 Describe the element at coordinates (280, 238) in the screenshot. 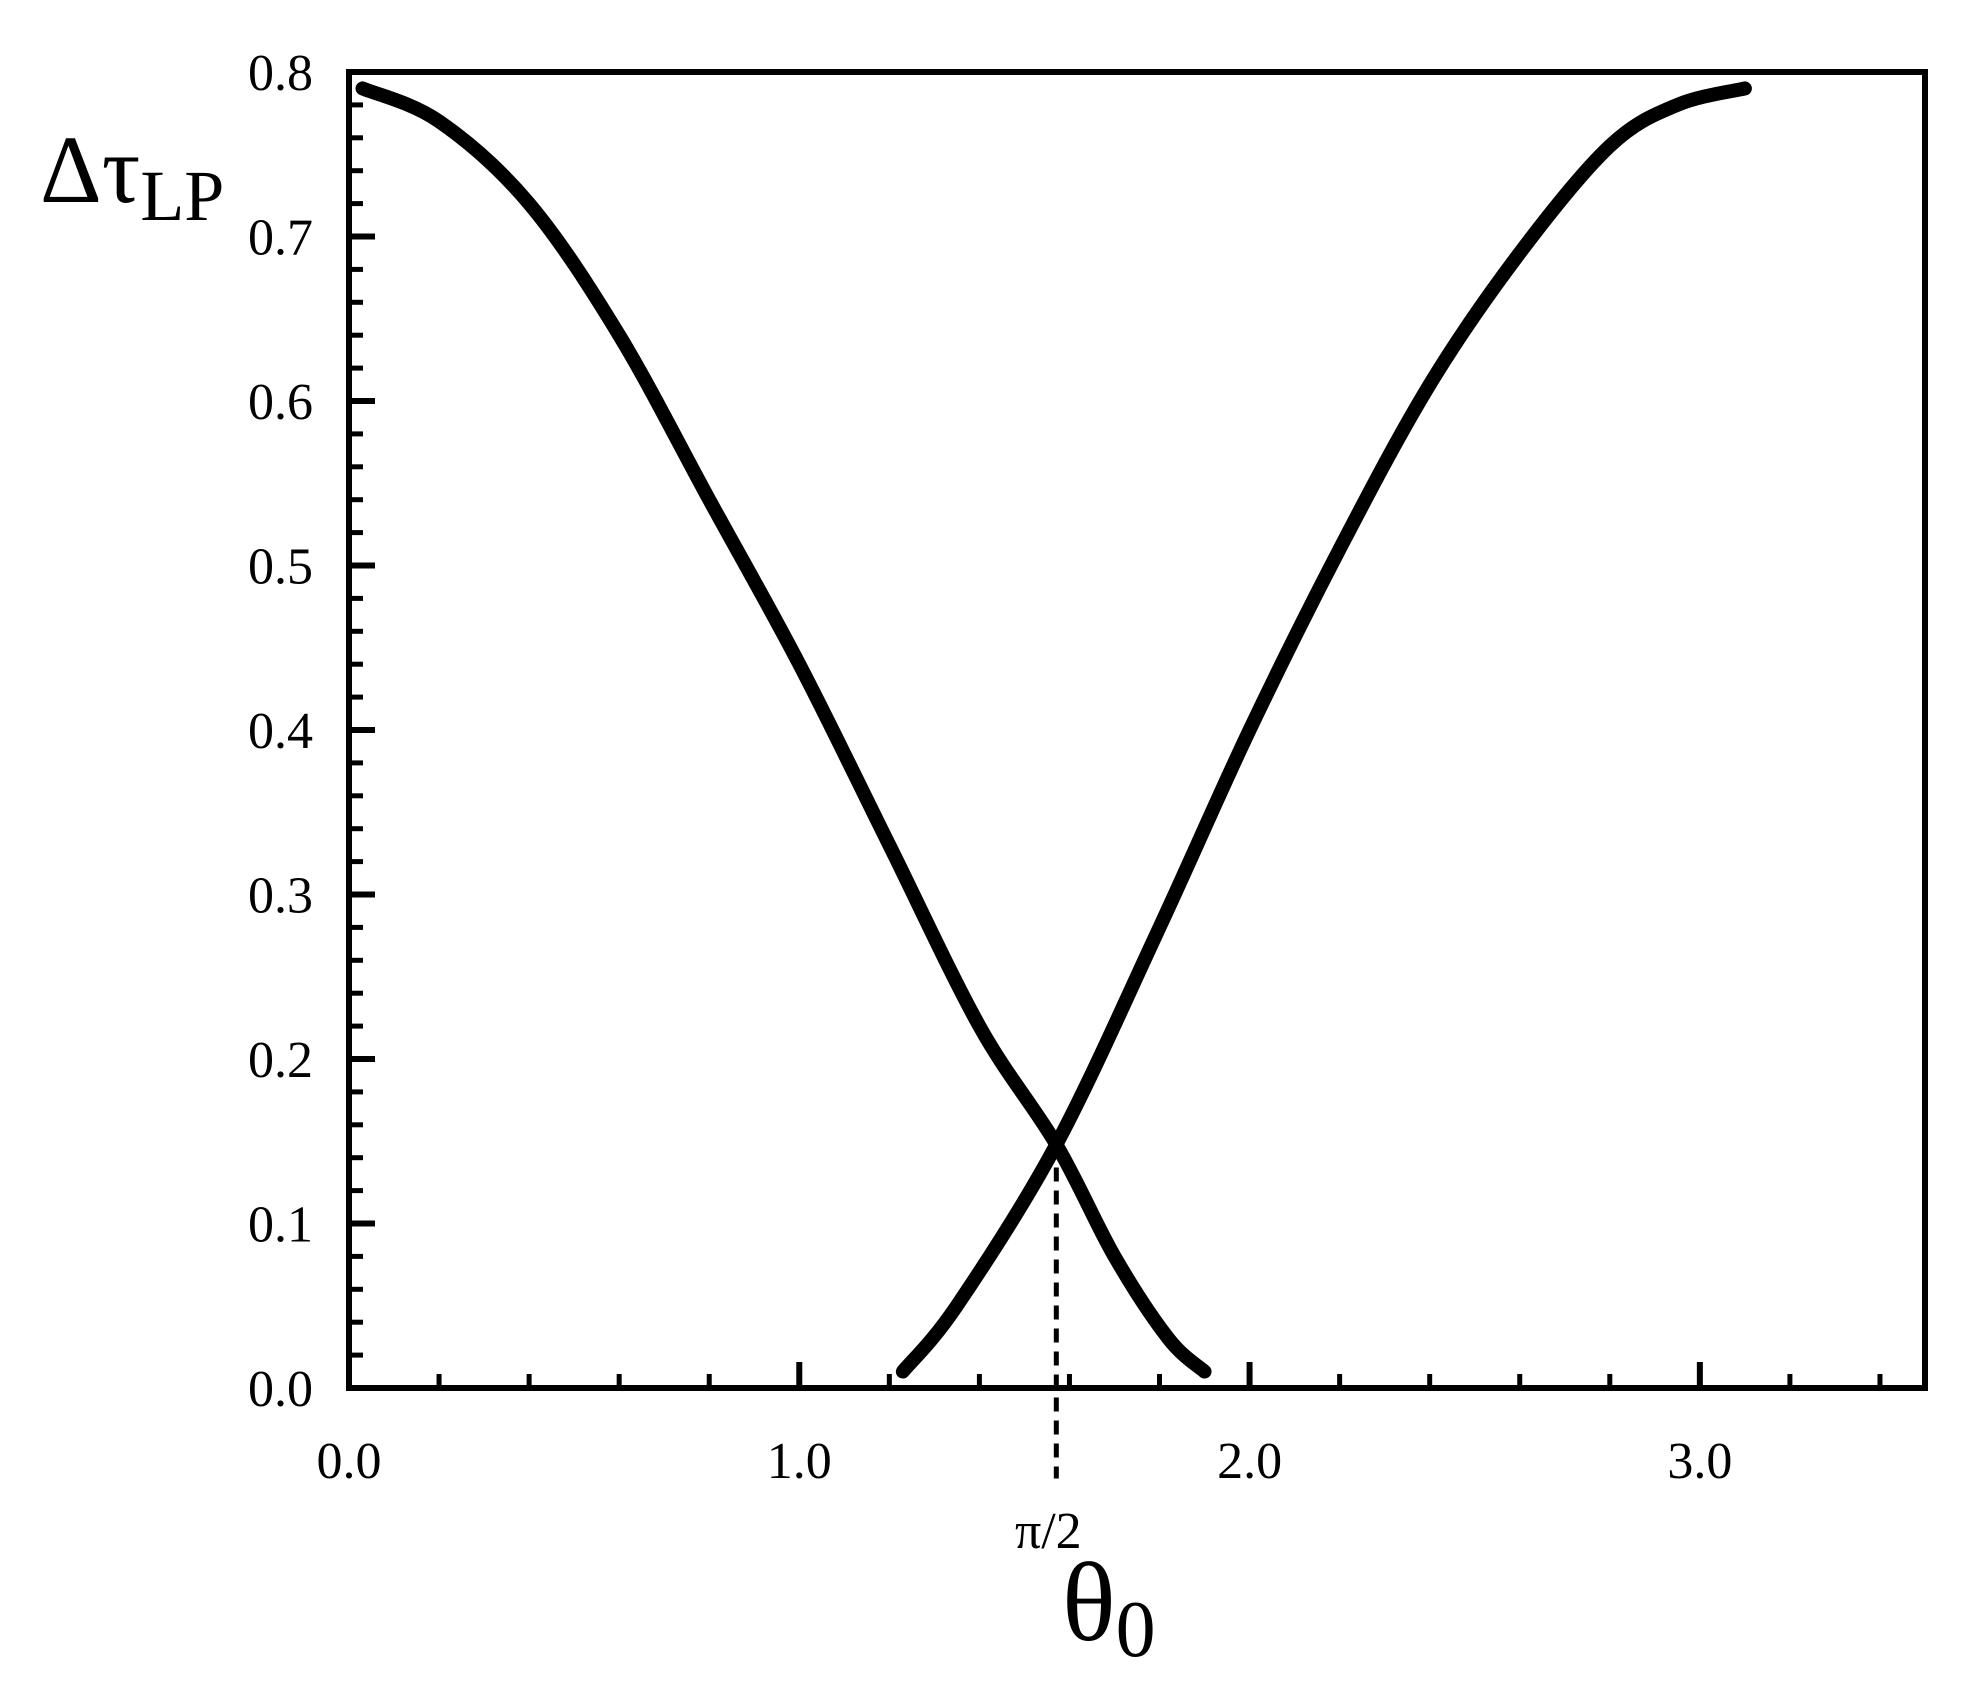

I see `y-tick-label-7: 0.7` at that location.